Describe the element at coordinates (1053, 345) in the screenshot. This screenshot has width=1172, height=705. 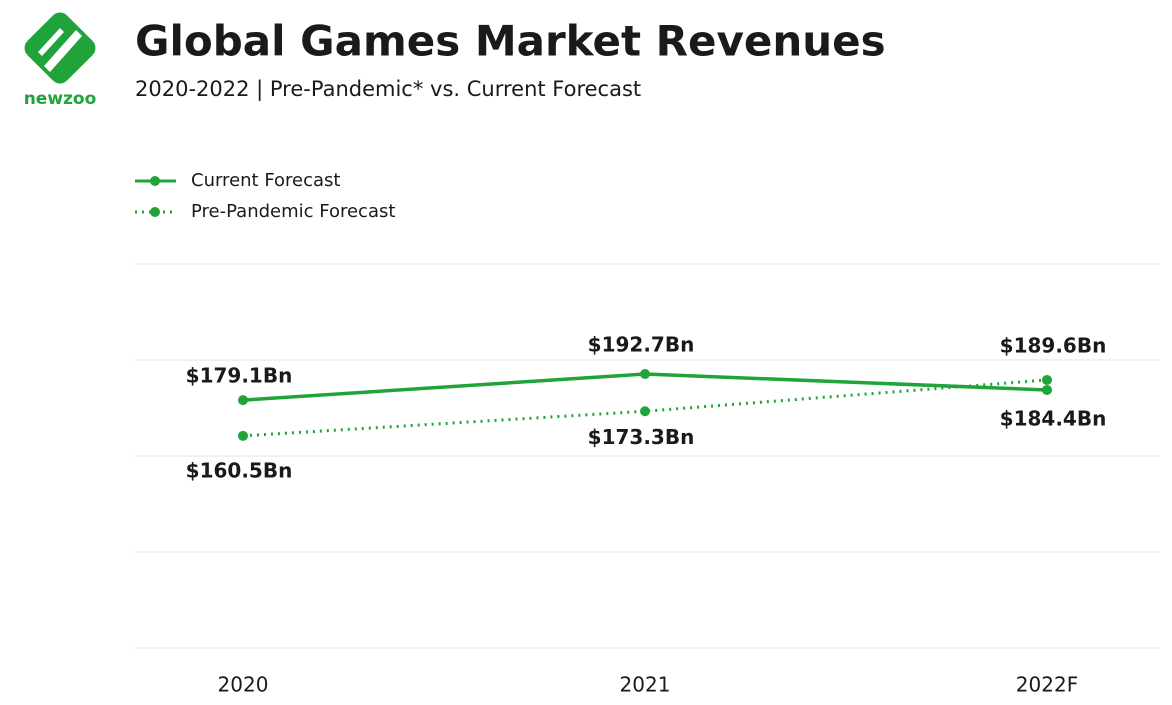
I see `data-label: $189.6Bn` at that location.